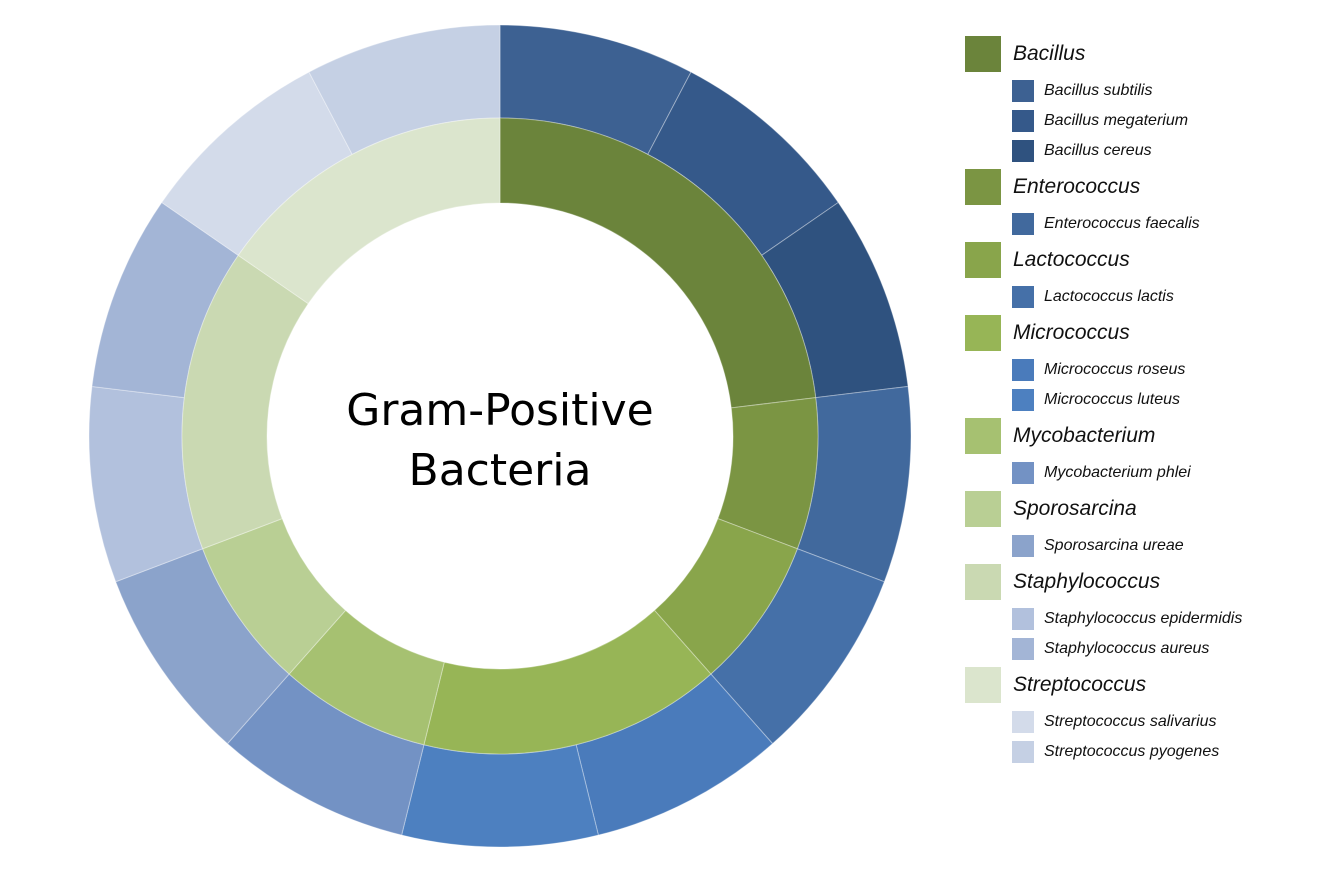 Image resolution: width=1328 pixels, height=890 pixels. Describe the element at coordinates (500, 796) in the screenshot. I see `species-slice-micrococcus-luteus` at that location.